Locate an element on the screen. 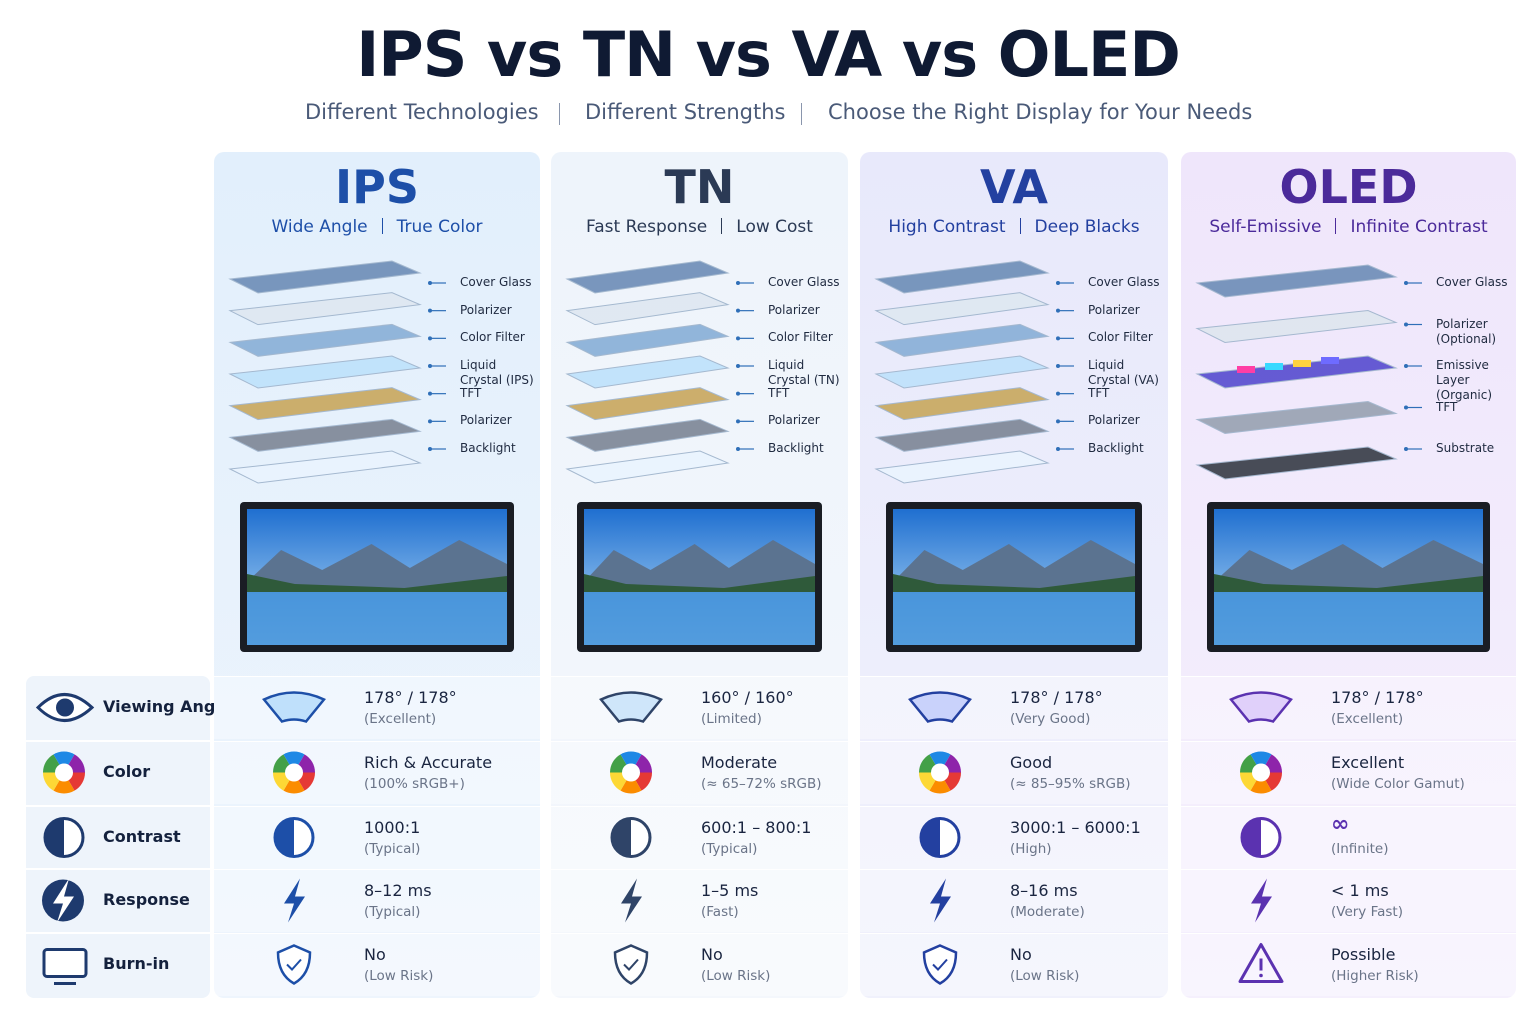 The width and height of the screenshot is (1536, 1024). tagline-part: Low Cost is located at coordinates (774, 227).